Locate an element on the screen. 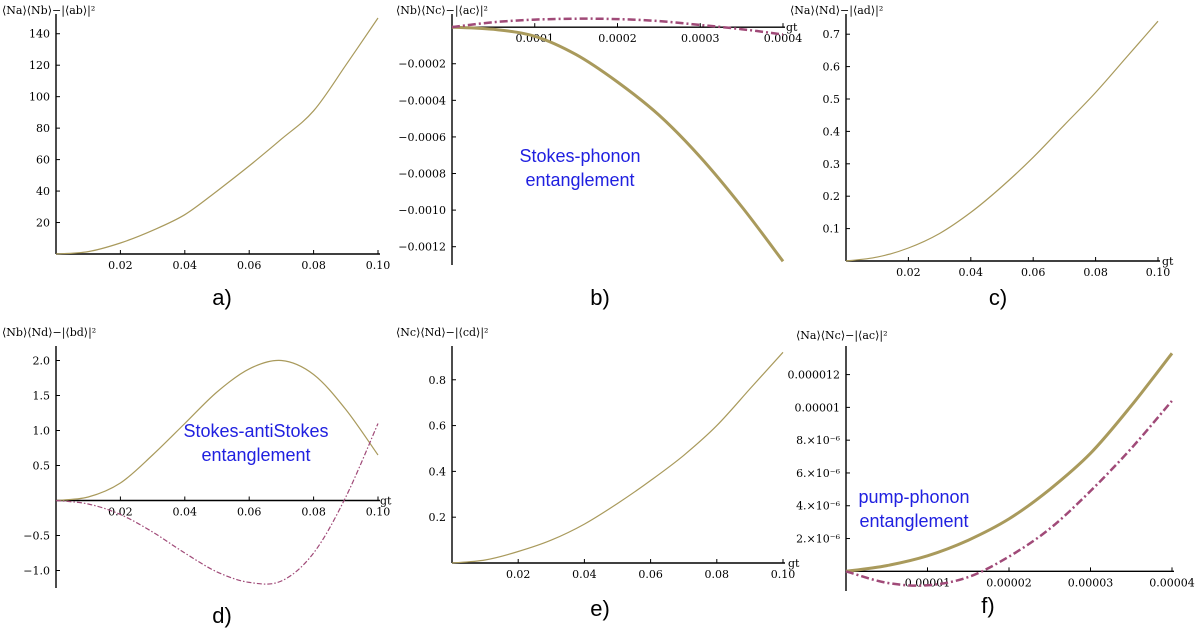 This screenshot has height=631, width=1204. y-tick-label: 60 is located at coordinates (43, 160).